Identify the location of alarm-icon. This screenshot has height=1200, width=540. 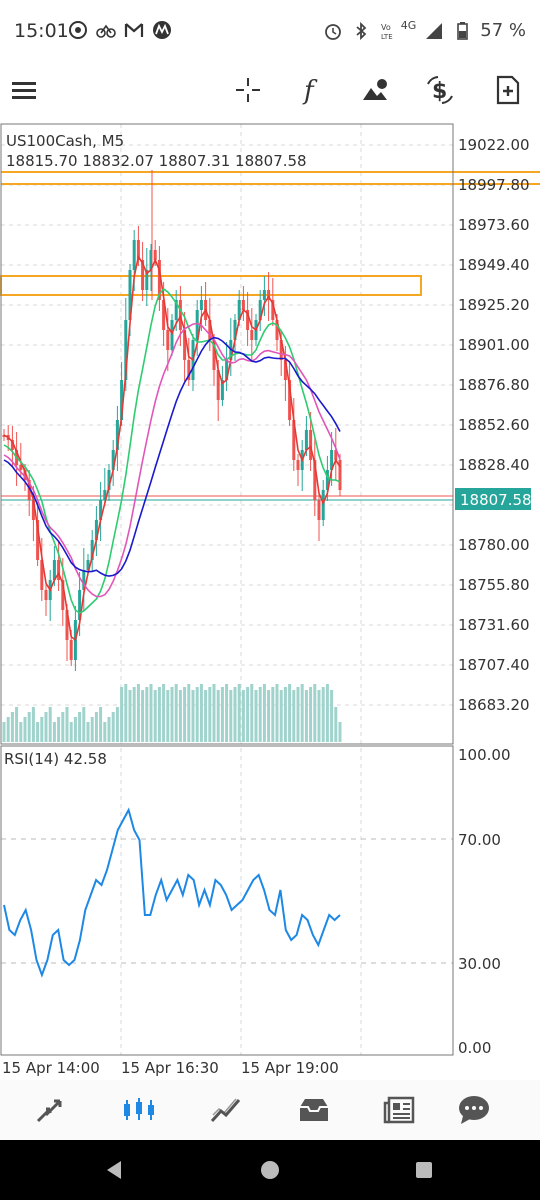
(332, 31).